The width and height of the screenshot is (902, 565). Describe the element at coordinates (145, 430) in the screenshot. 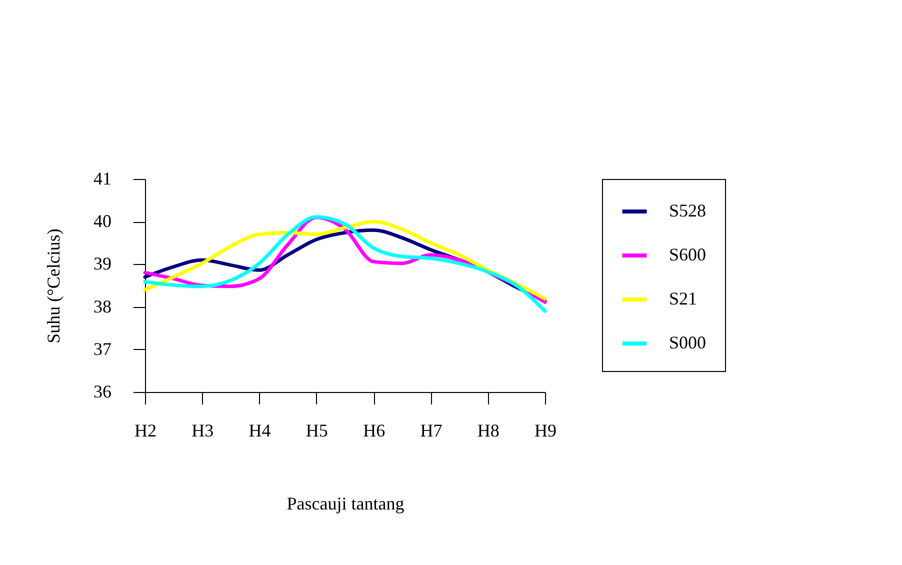

I see `x-tick-label: H2` at that location.